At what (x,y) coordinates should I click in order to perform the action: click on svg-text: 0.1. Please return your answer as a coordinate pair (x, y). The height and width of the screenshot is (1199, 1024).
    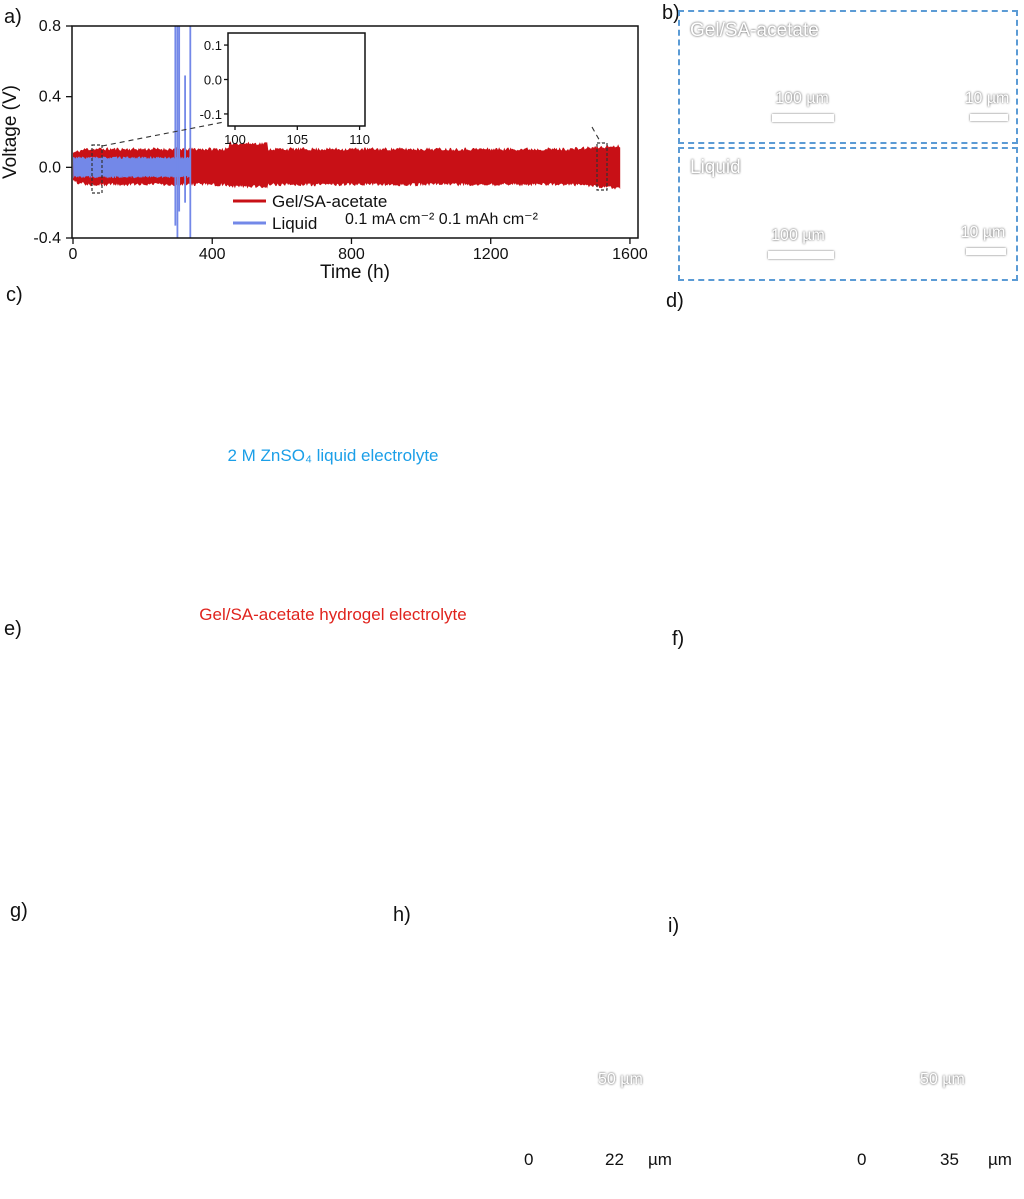
    Looking at the image, I should click on (213, 45).